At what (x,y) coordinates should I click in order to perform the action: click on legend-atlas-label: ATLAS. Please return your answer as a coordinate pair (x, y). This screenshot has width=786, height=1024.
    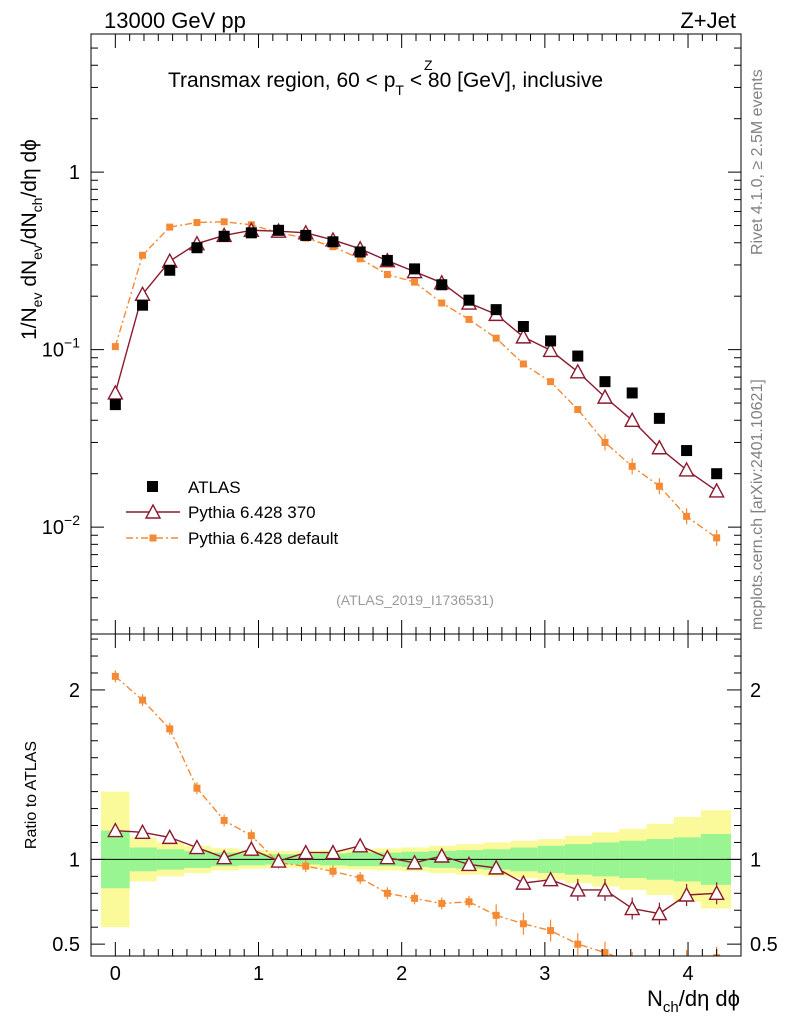
    Looking at the image, I should click on (214, 487).